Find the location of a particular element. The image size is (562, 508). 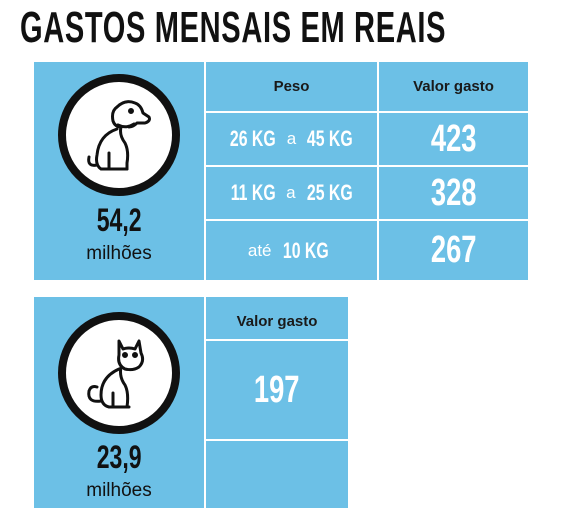

value: 197 is located at coordinates (277, 389).